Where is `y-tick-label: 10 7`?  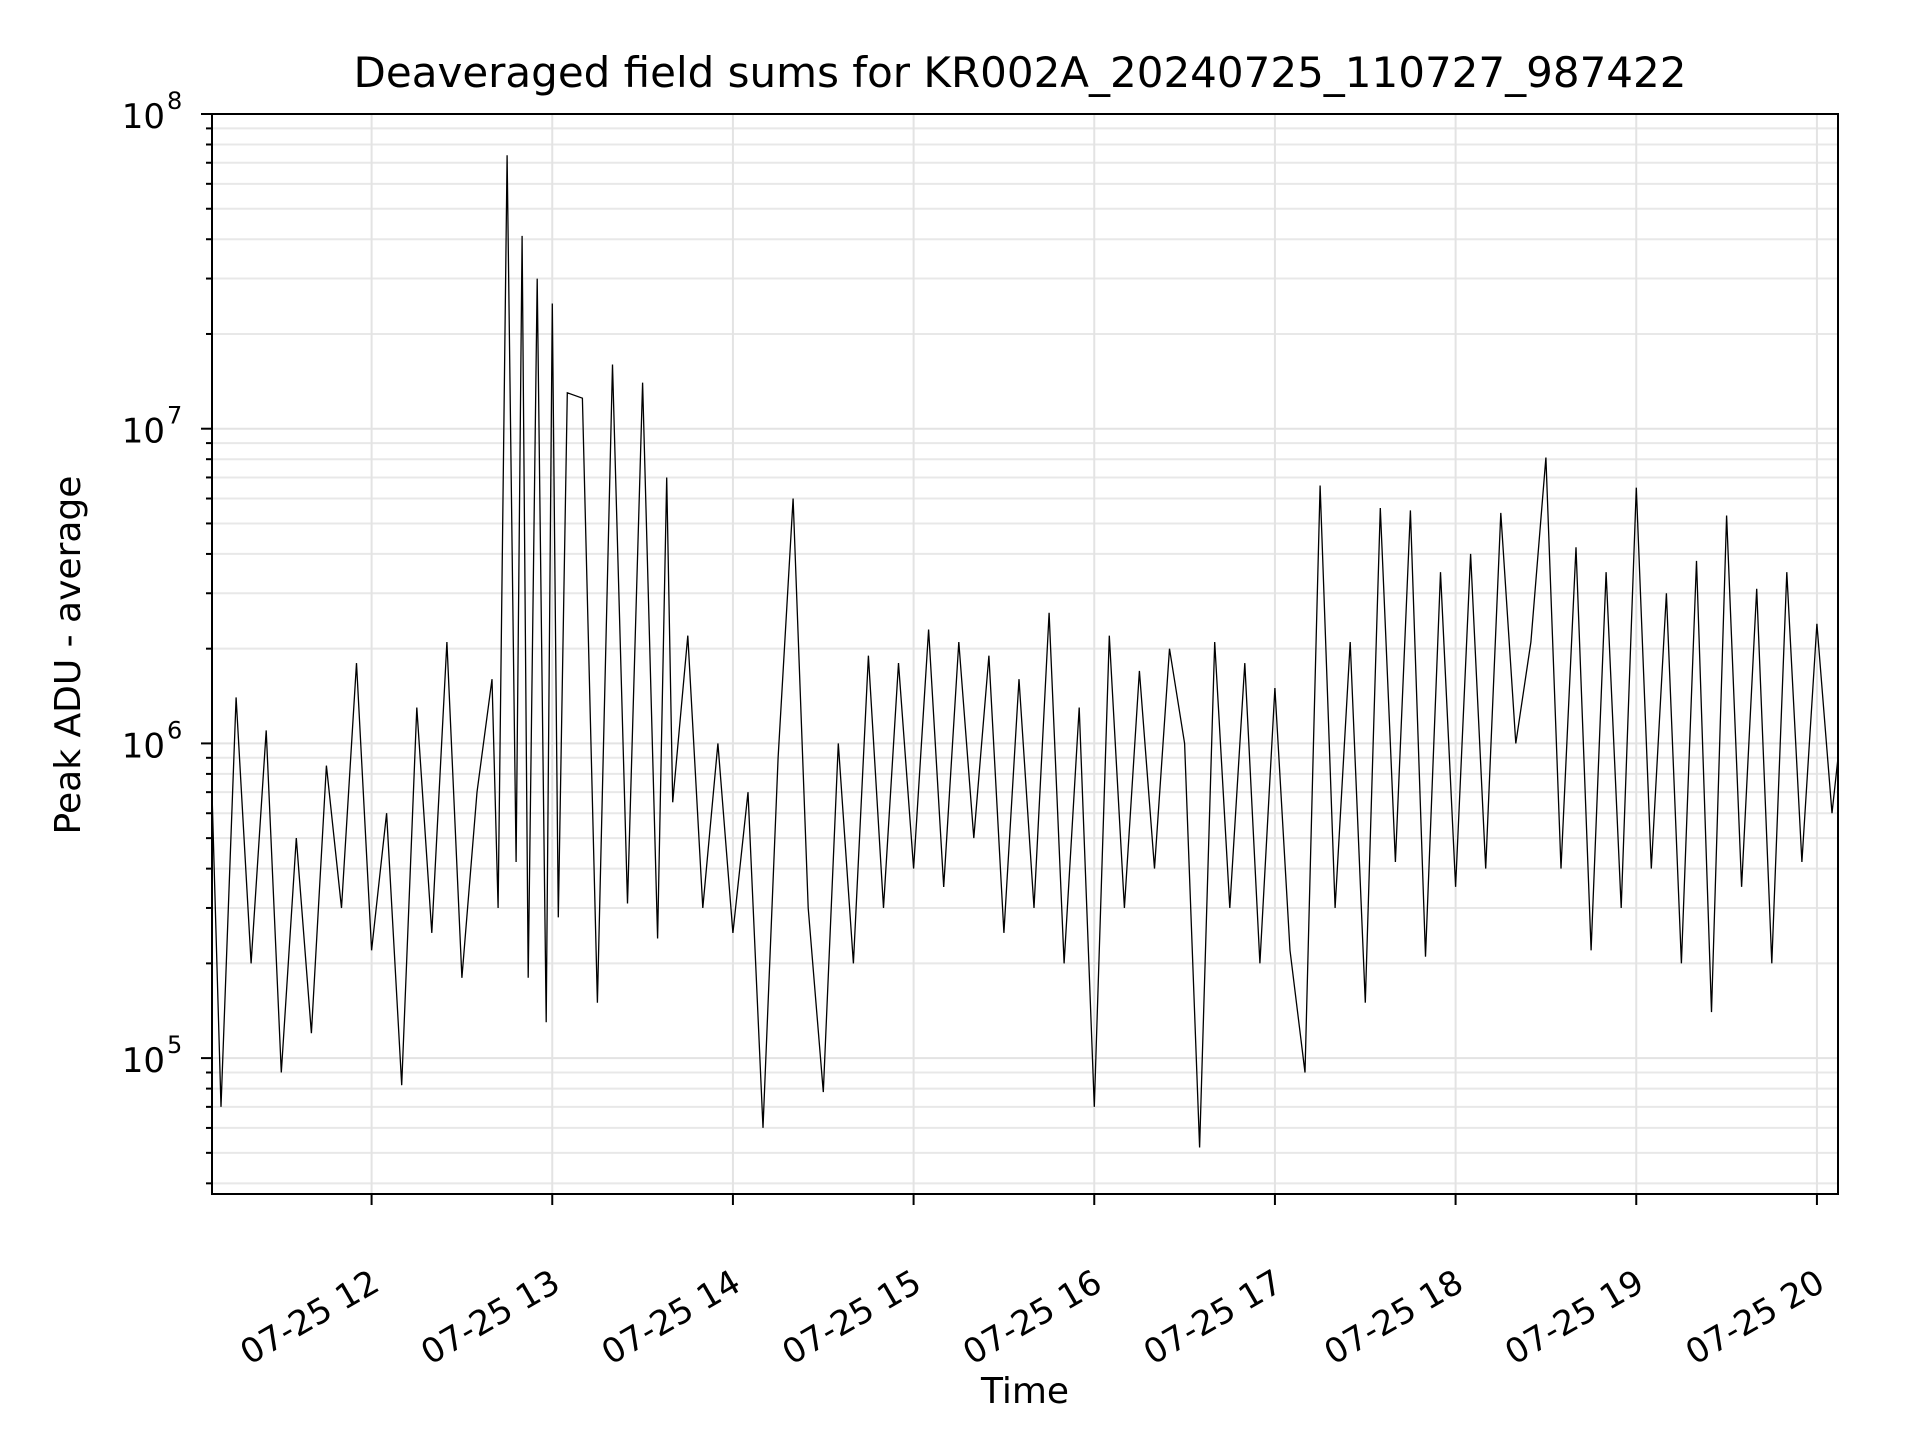
y-tick-label: 10 7 is located at coordinates (152, 427).